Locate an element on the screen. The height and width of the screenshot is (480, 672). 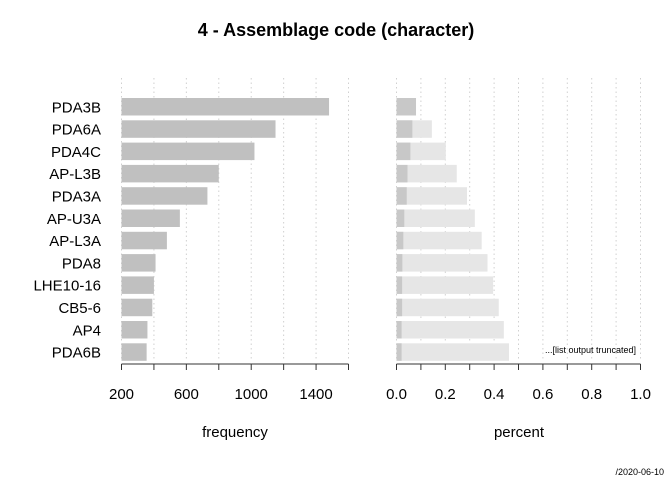
tick-label: 1.0 is located at coordinates (640, 394).